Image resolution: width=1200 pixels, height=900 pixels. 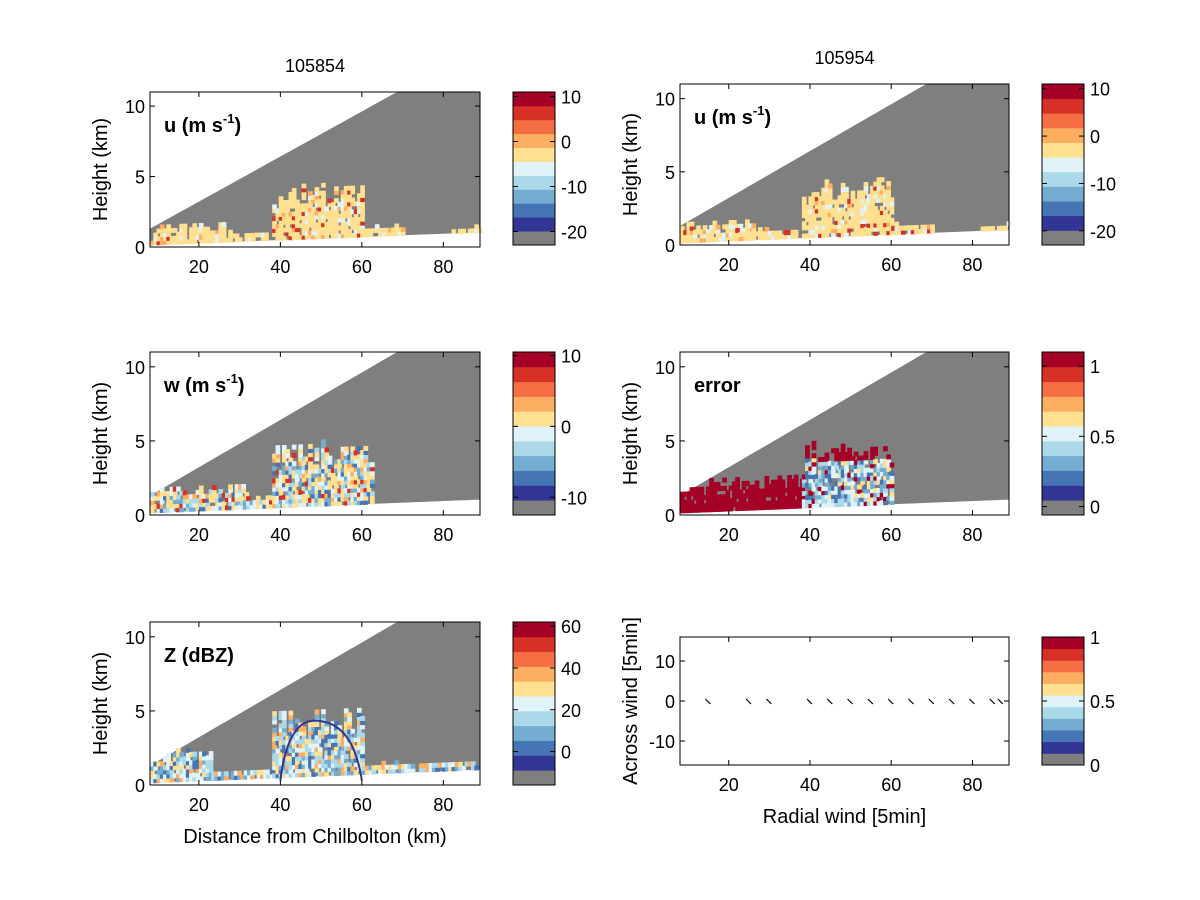 What do you see at coordinates (140, 248) in the screenshot?
I see `y-tick-label: 0` at bounding box center [140, 248].